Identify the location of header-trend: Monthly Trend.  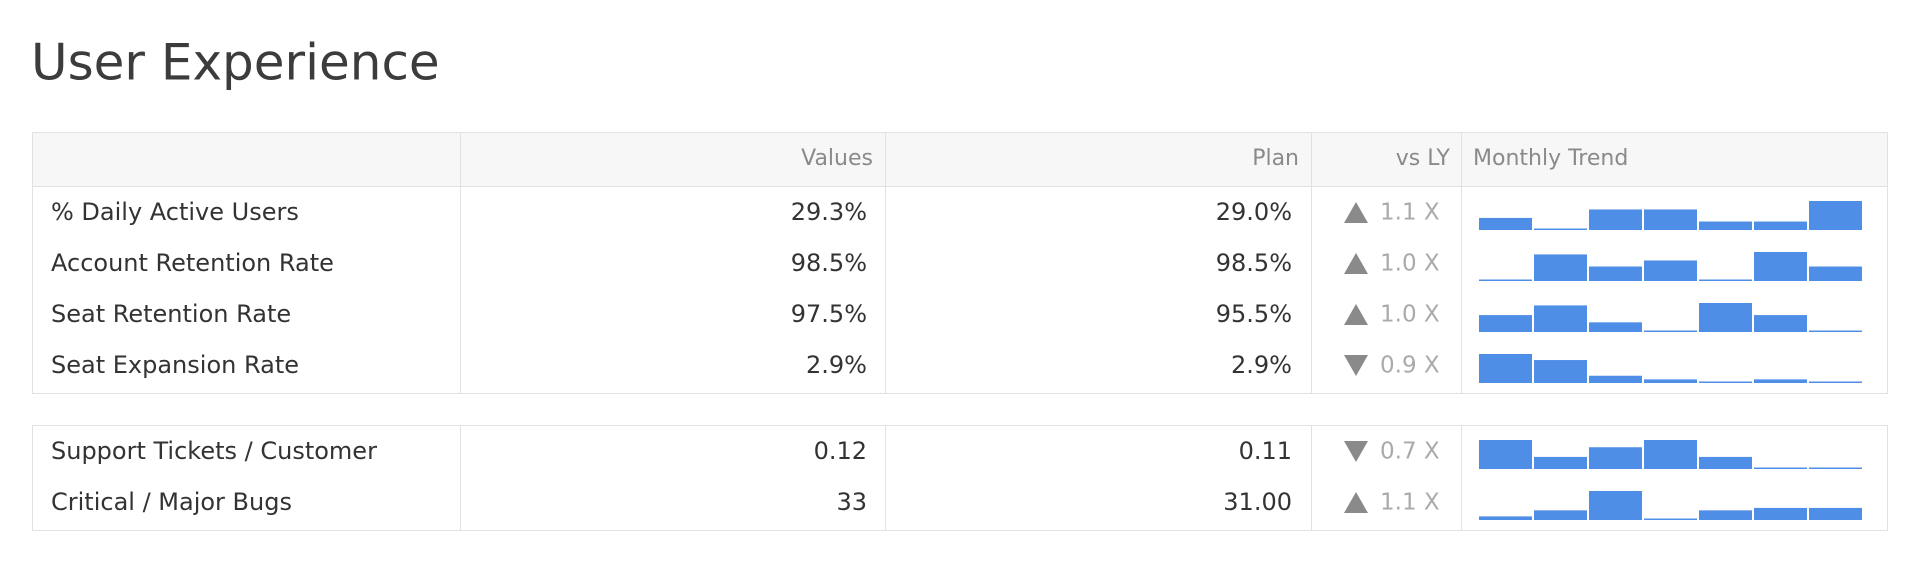
(1550, 158).